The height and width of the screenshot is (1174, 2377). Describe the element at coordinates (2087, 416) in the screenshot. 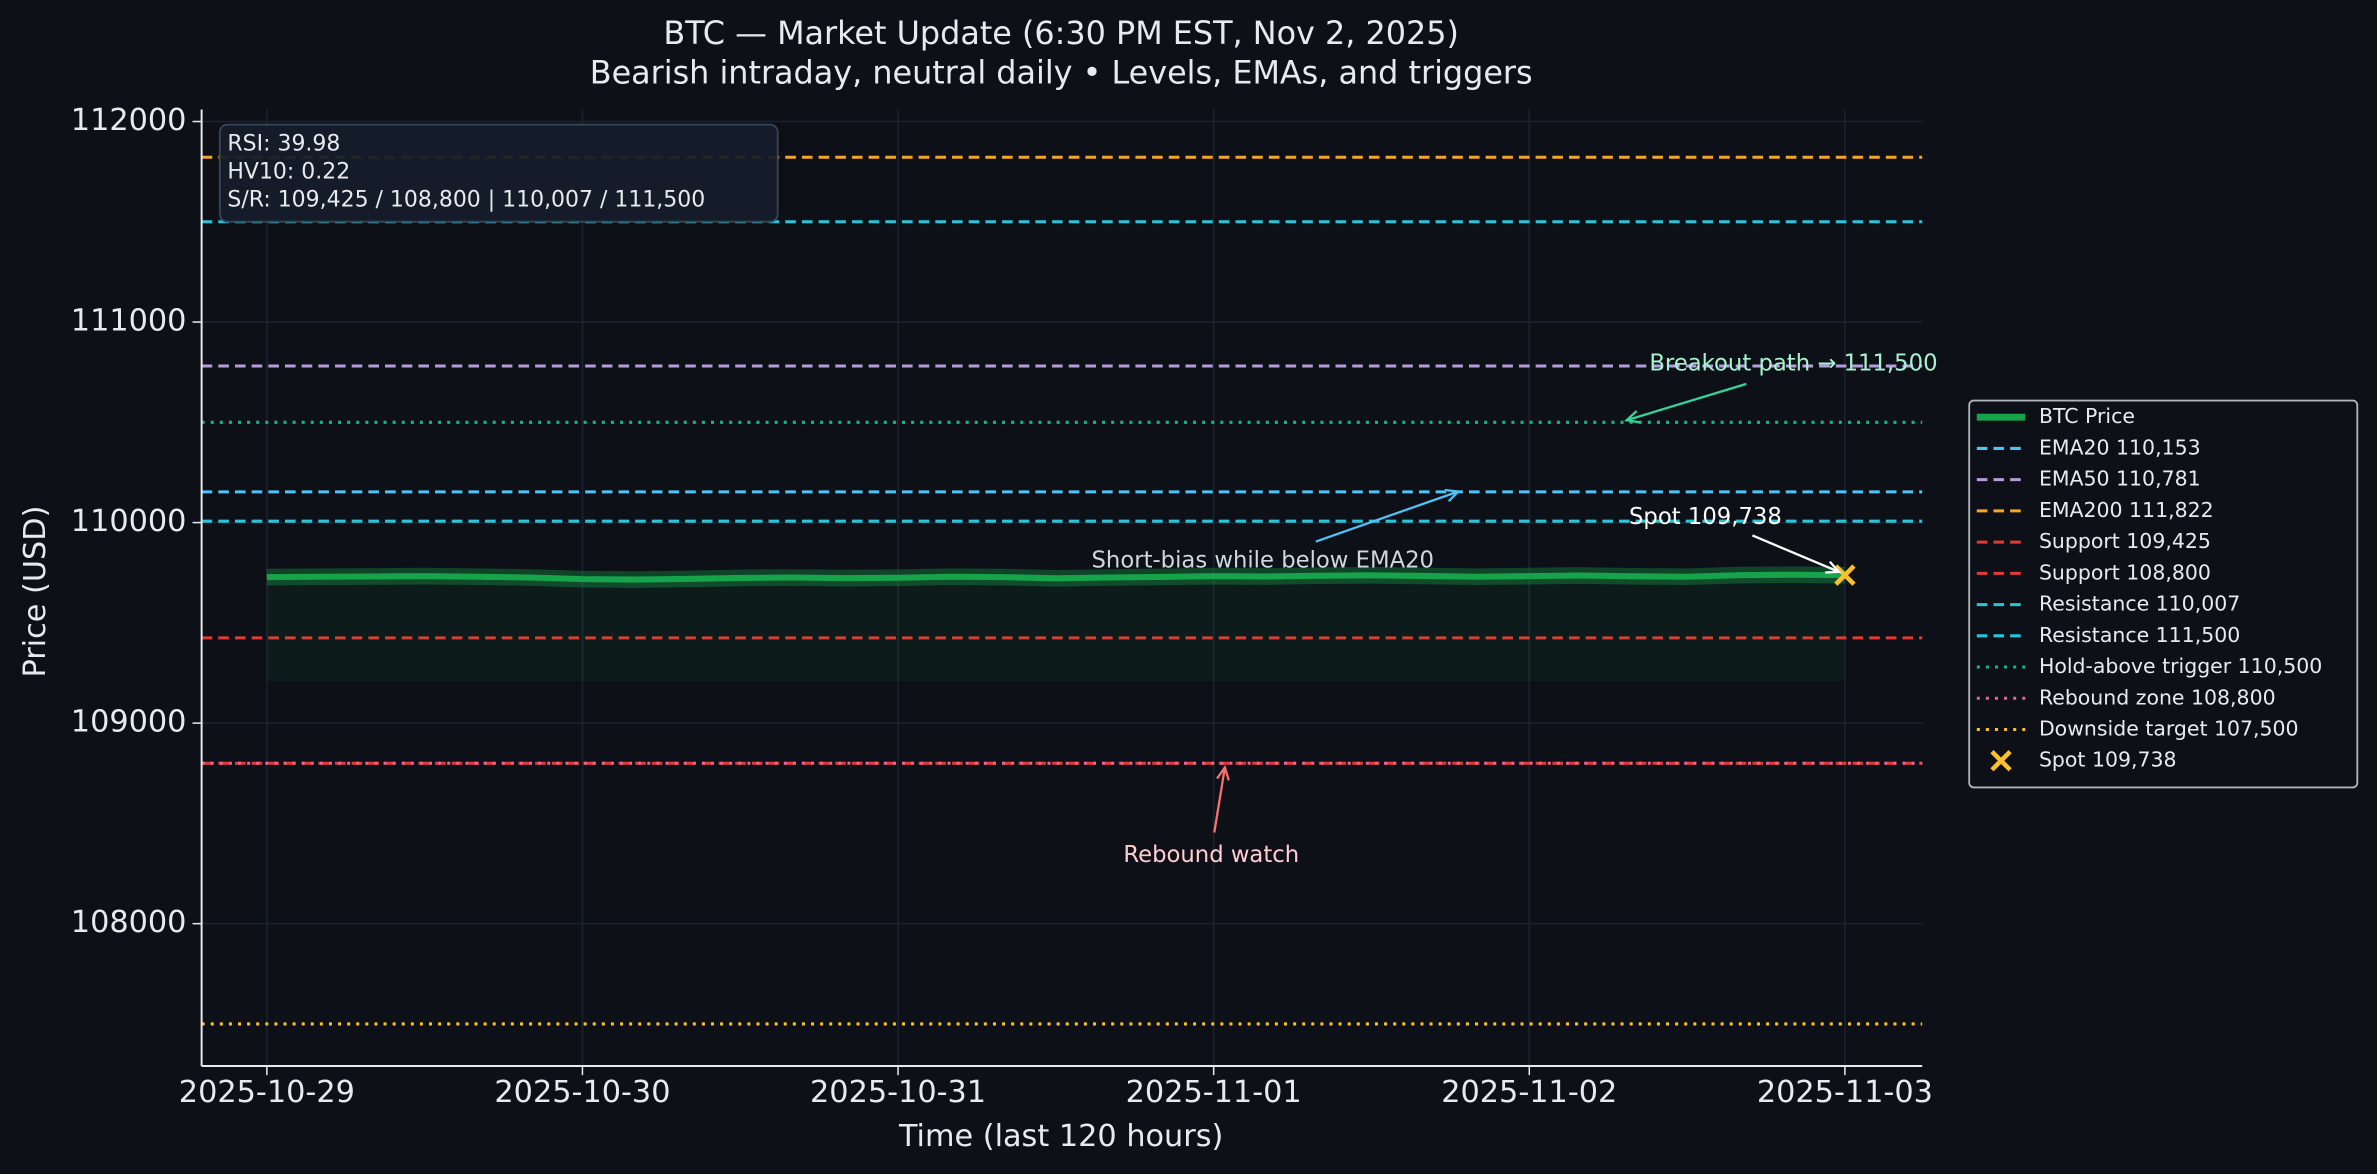

I see `legend-label: BTC Price` at that location.